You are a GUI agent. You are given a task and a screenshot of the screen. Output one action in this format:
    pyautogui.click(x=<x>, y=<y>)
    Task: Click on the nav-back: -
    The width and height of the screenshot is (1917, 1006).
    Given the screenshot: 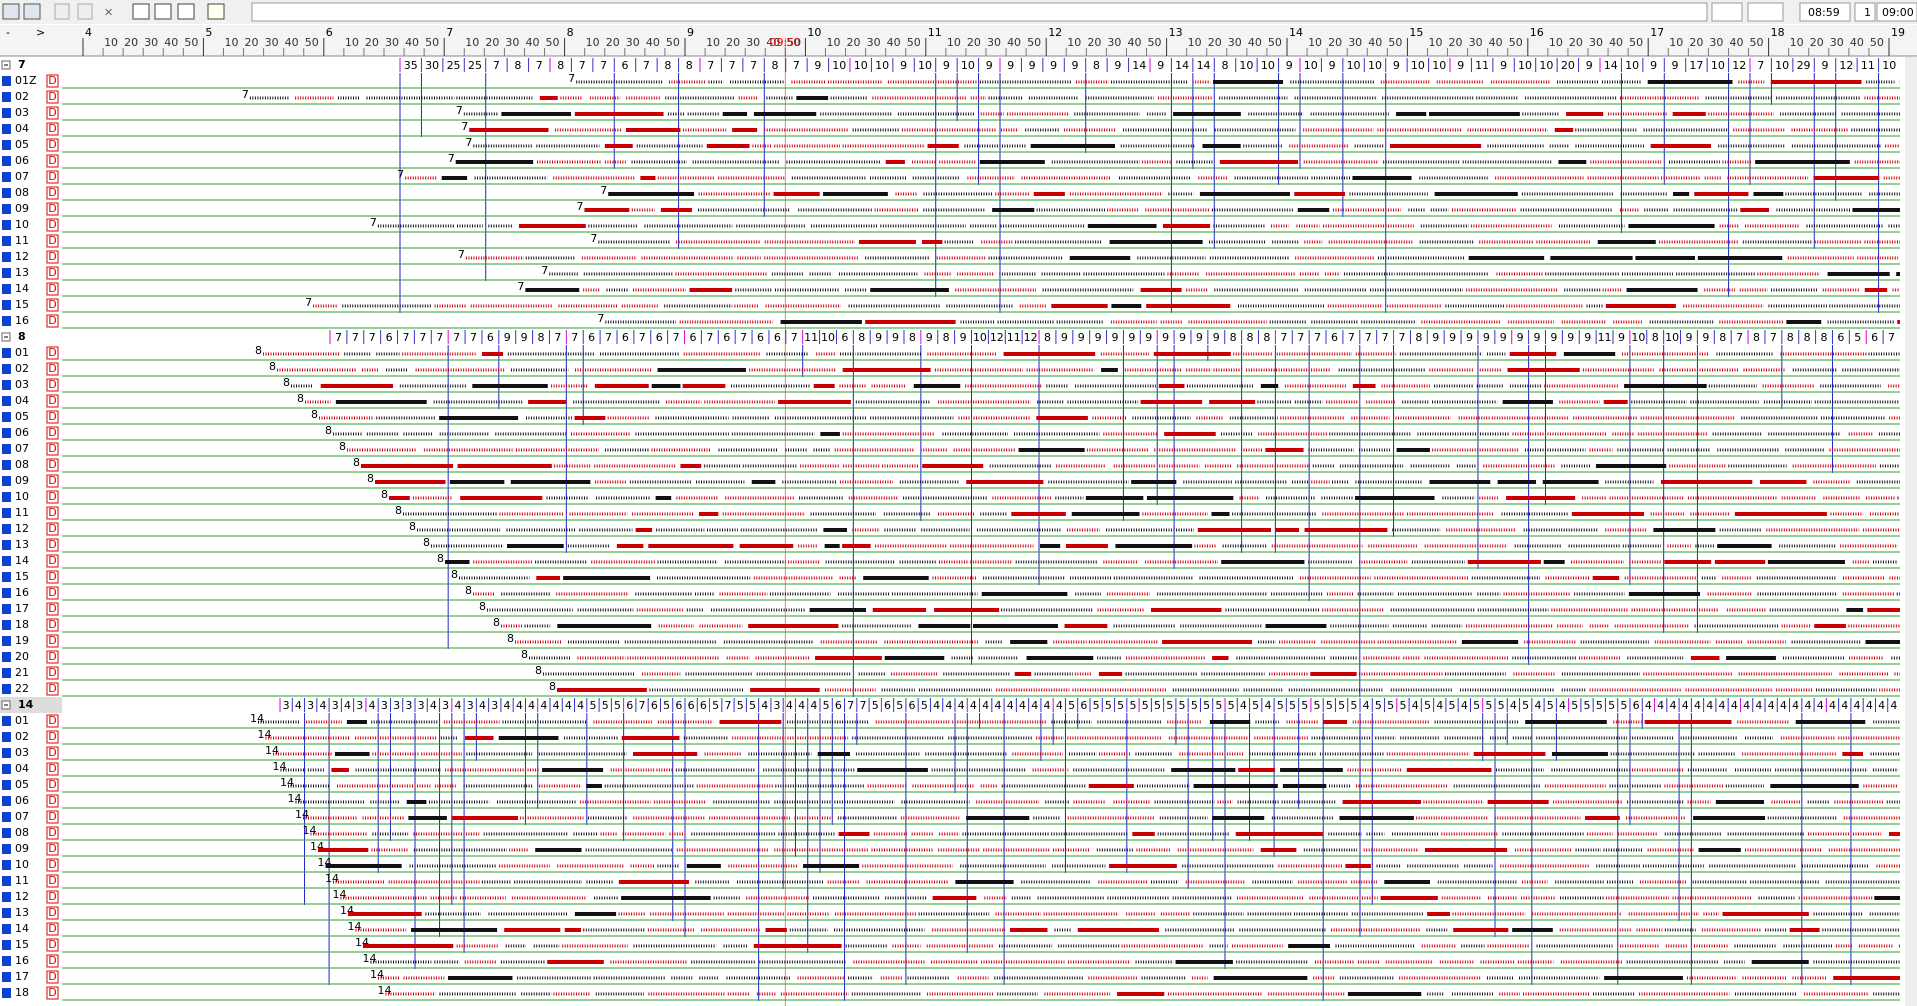 What is the action you would take?
    pyautogui.click(x=8, y=32)
    